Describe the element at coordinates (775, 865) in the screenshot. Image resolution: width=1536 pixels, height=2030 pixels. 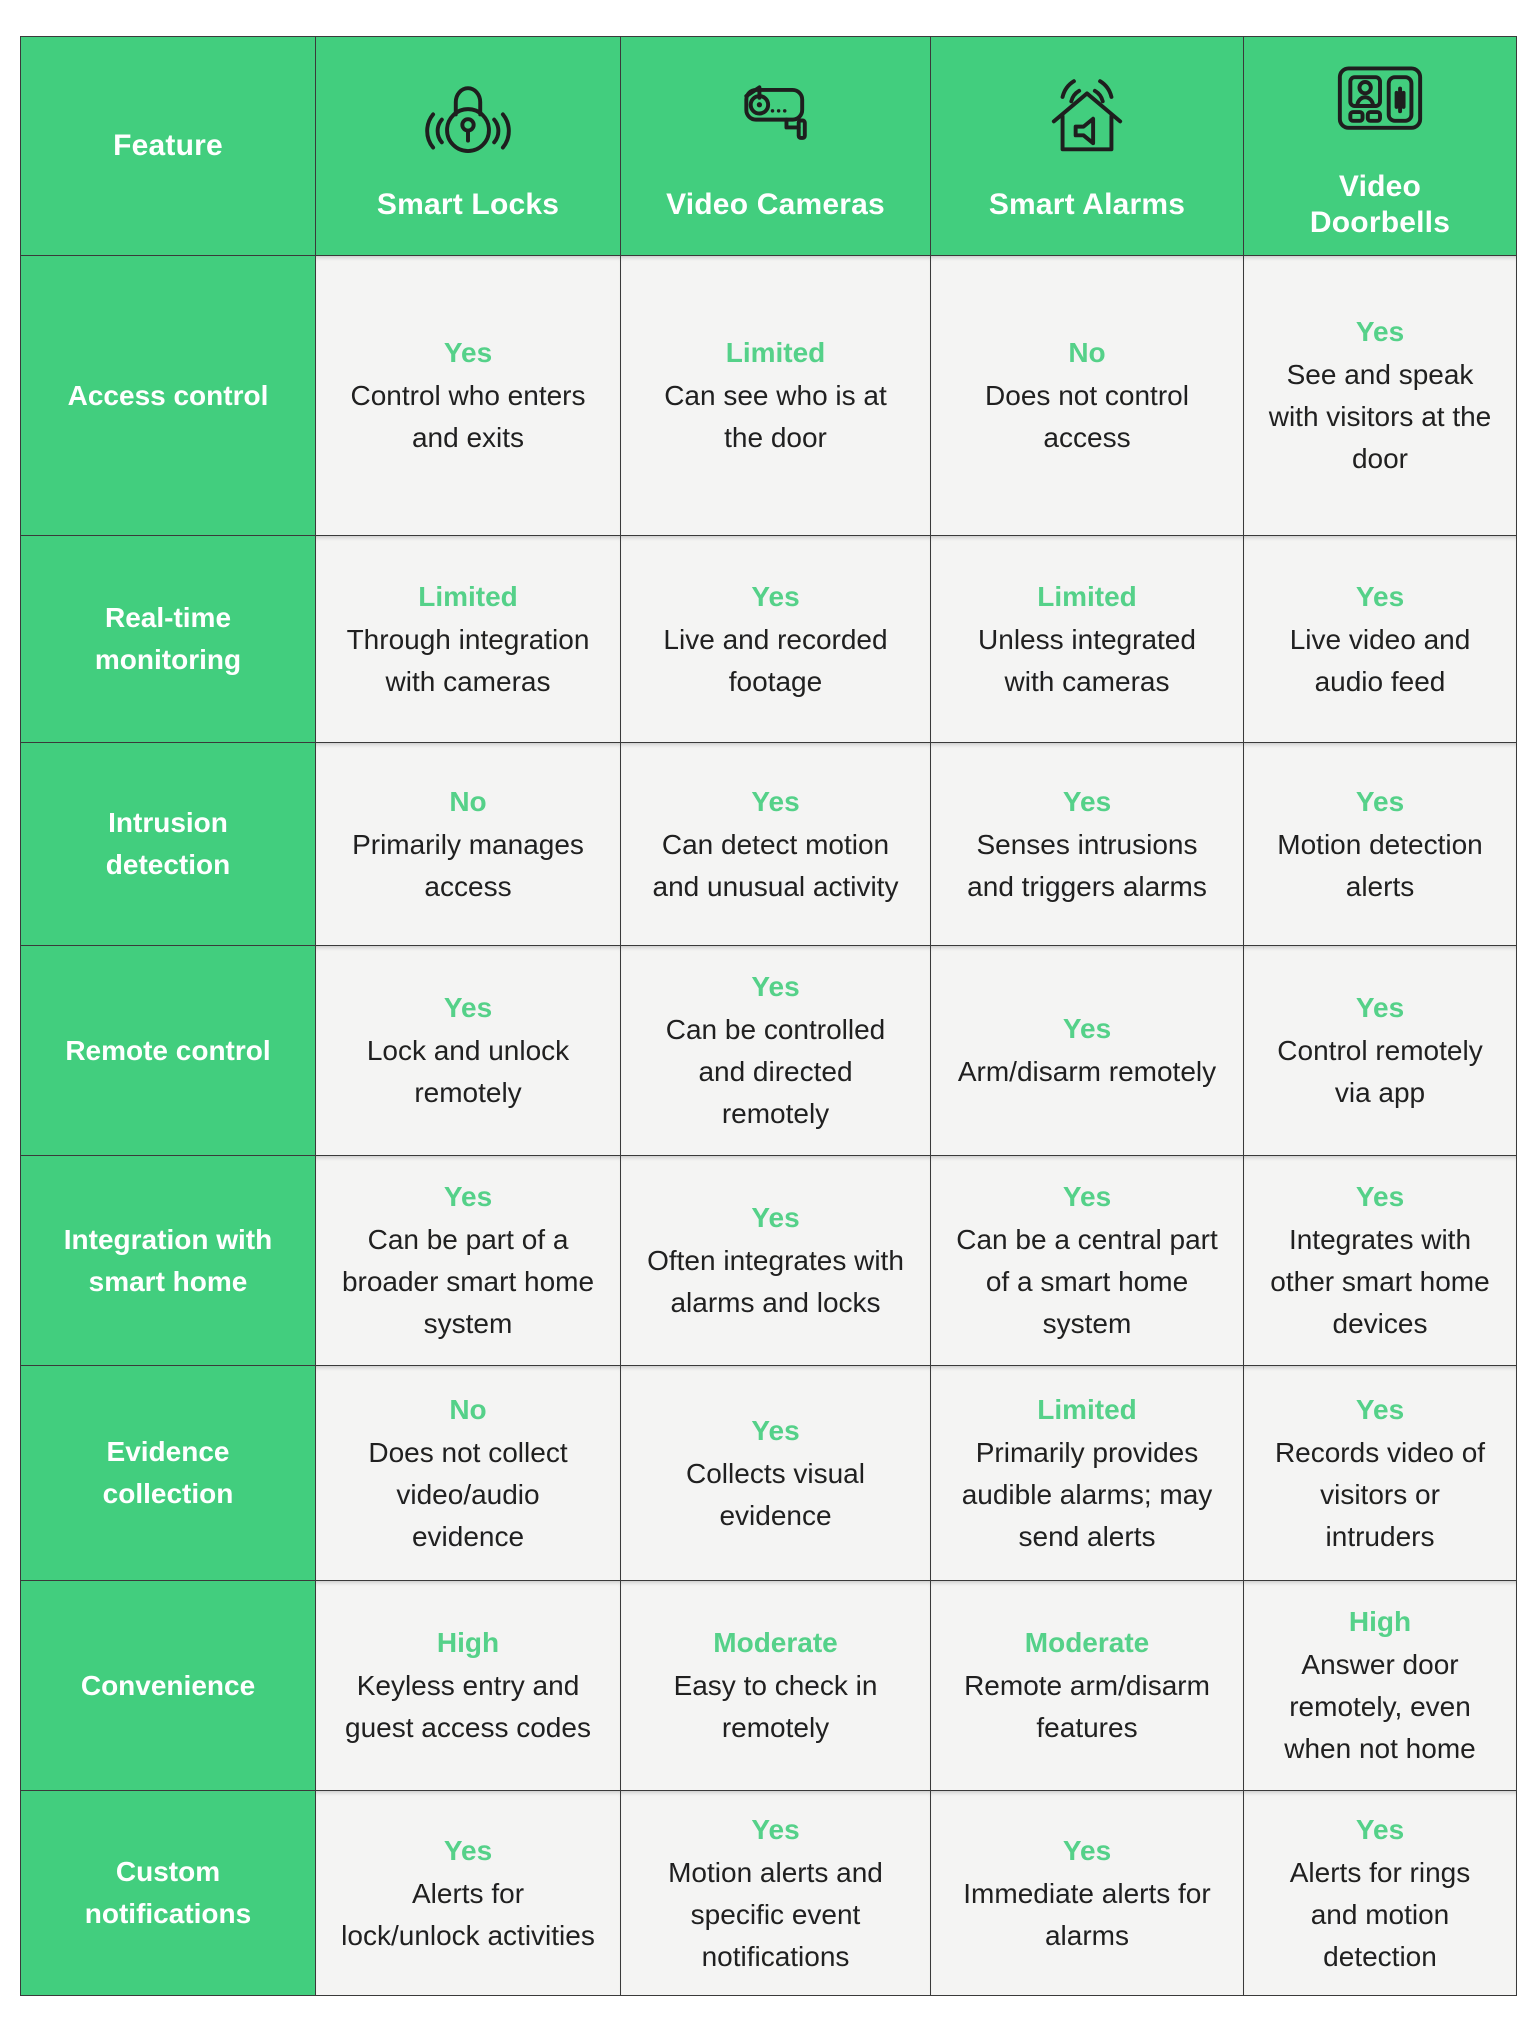
I see `cell-description: Can detect motion and unusual activity` at that location.